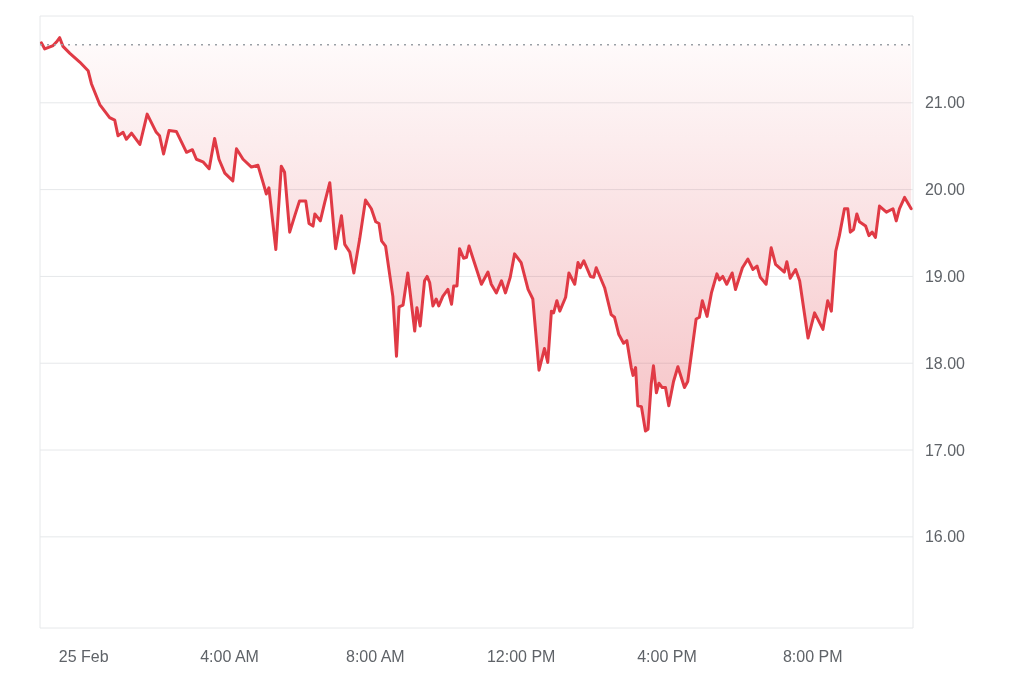  I want to click on x-tick-label: 8:00 AM, so click(375, 656).